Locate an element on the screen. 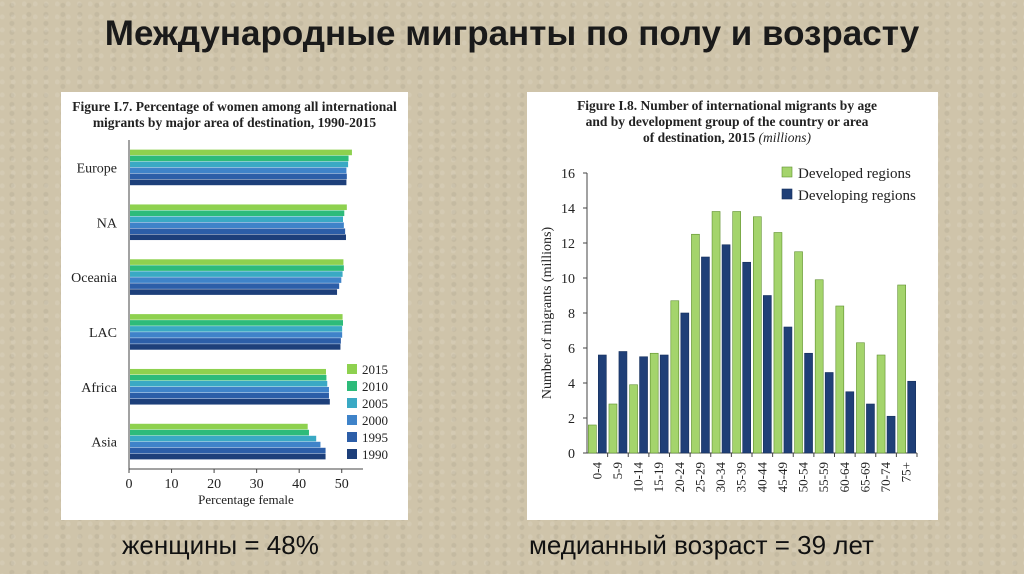 Image resolution: width=1024 pixels, height=574 pixels. caption-women: женщины = 48% is located at coordinates (220, 545).